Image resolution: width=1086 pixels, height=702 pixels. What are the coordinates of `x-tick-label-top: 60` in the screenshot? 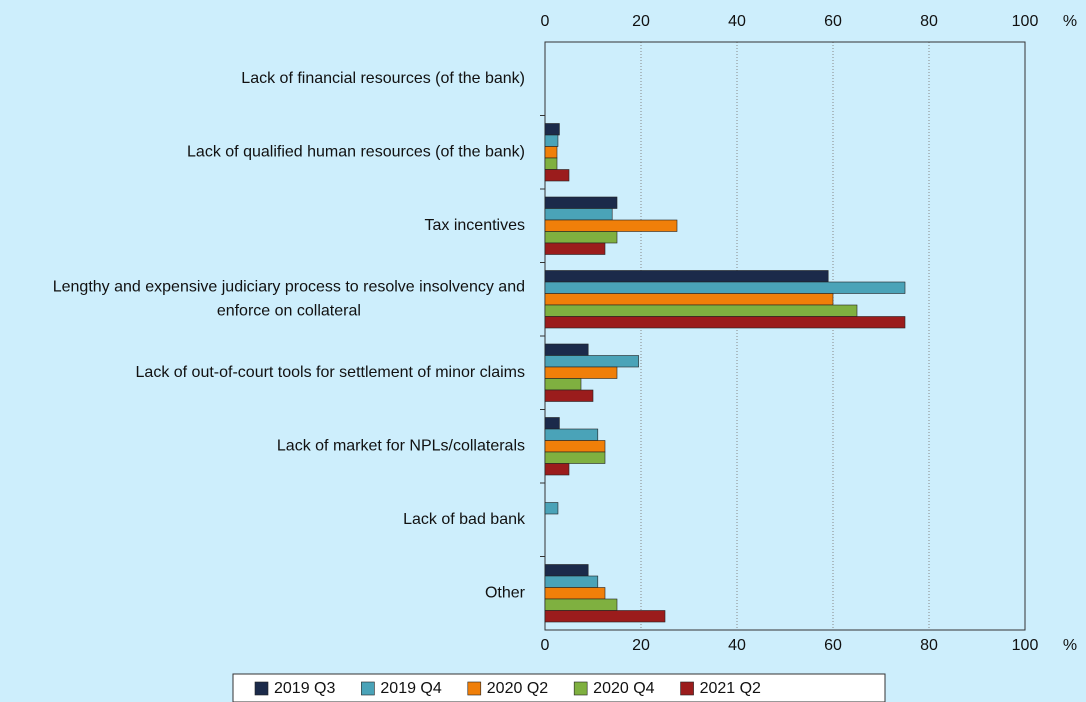 It's located at (833, 21).